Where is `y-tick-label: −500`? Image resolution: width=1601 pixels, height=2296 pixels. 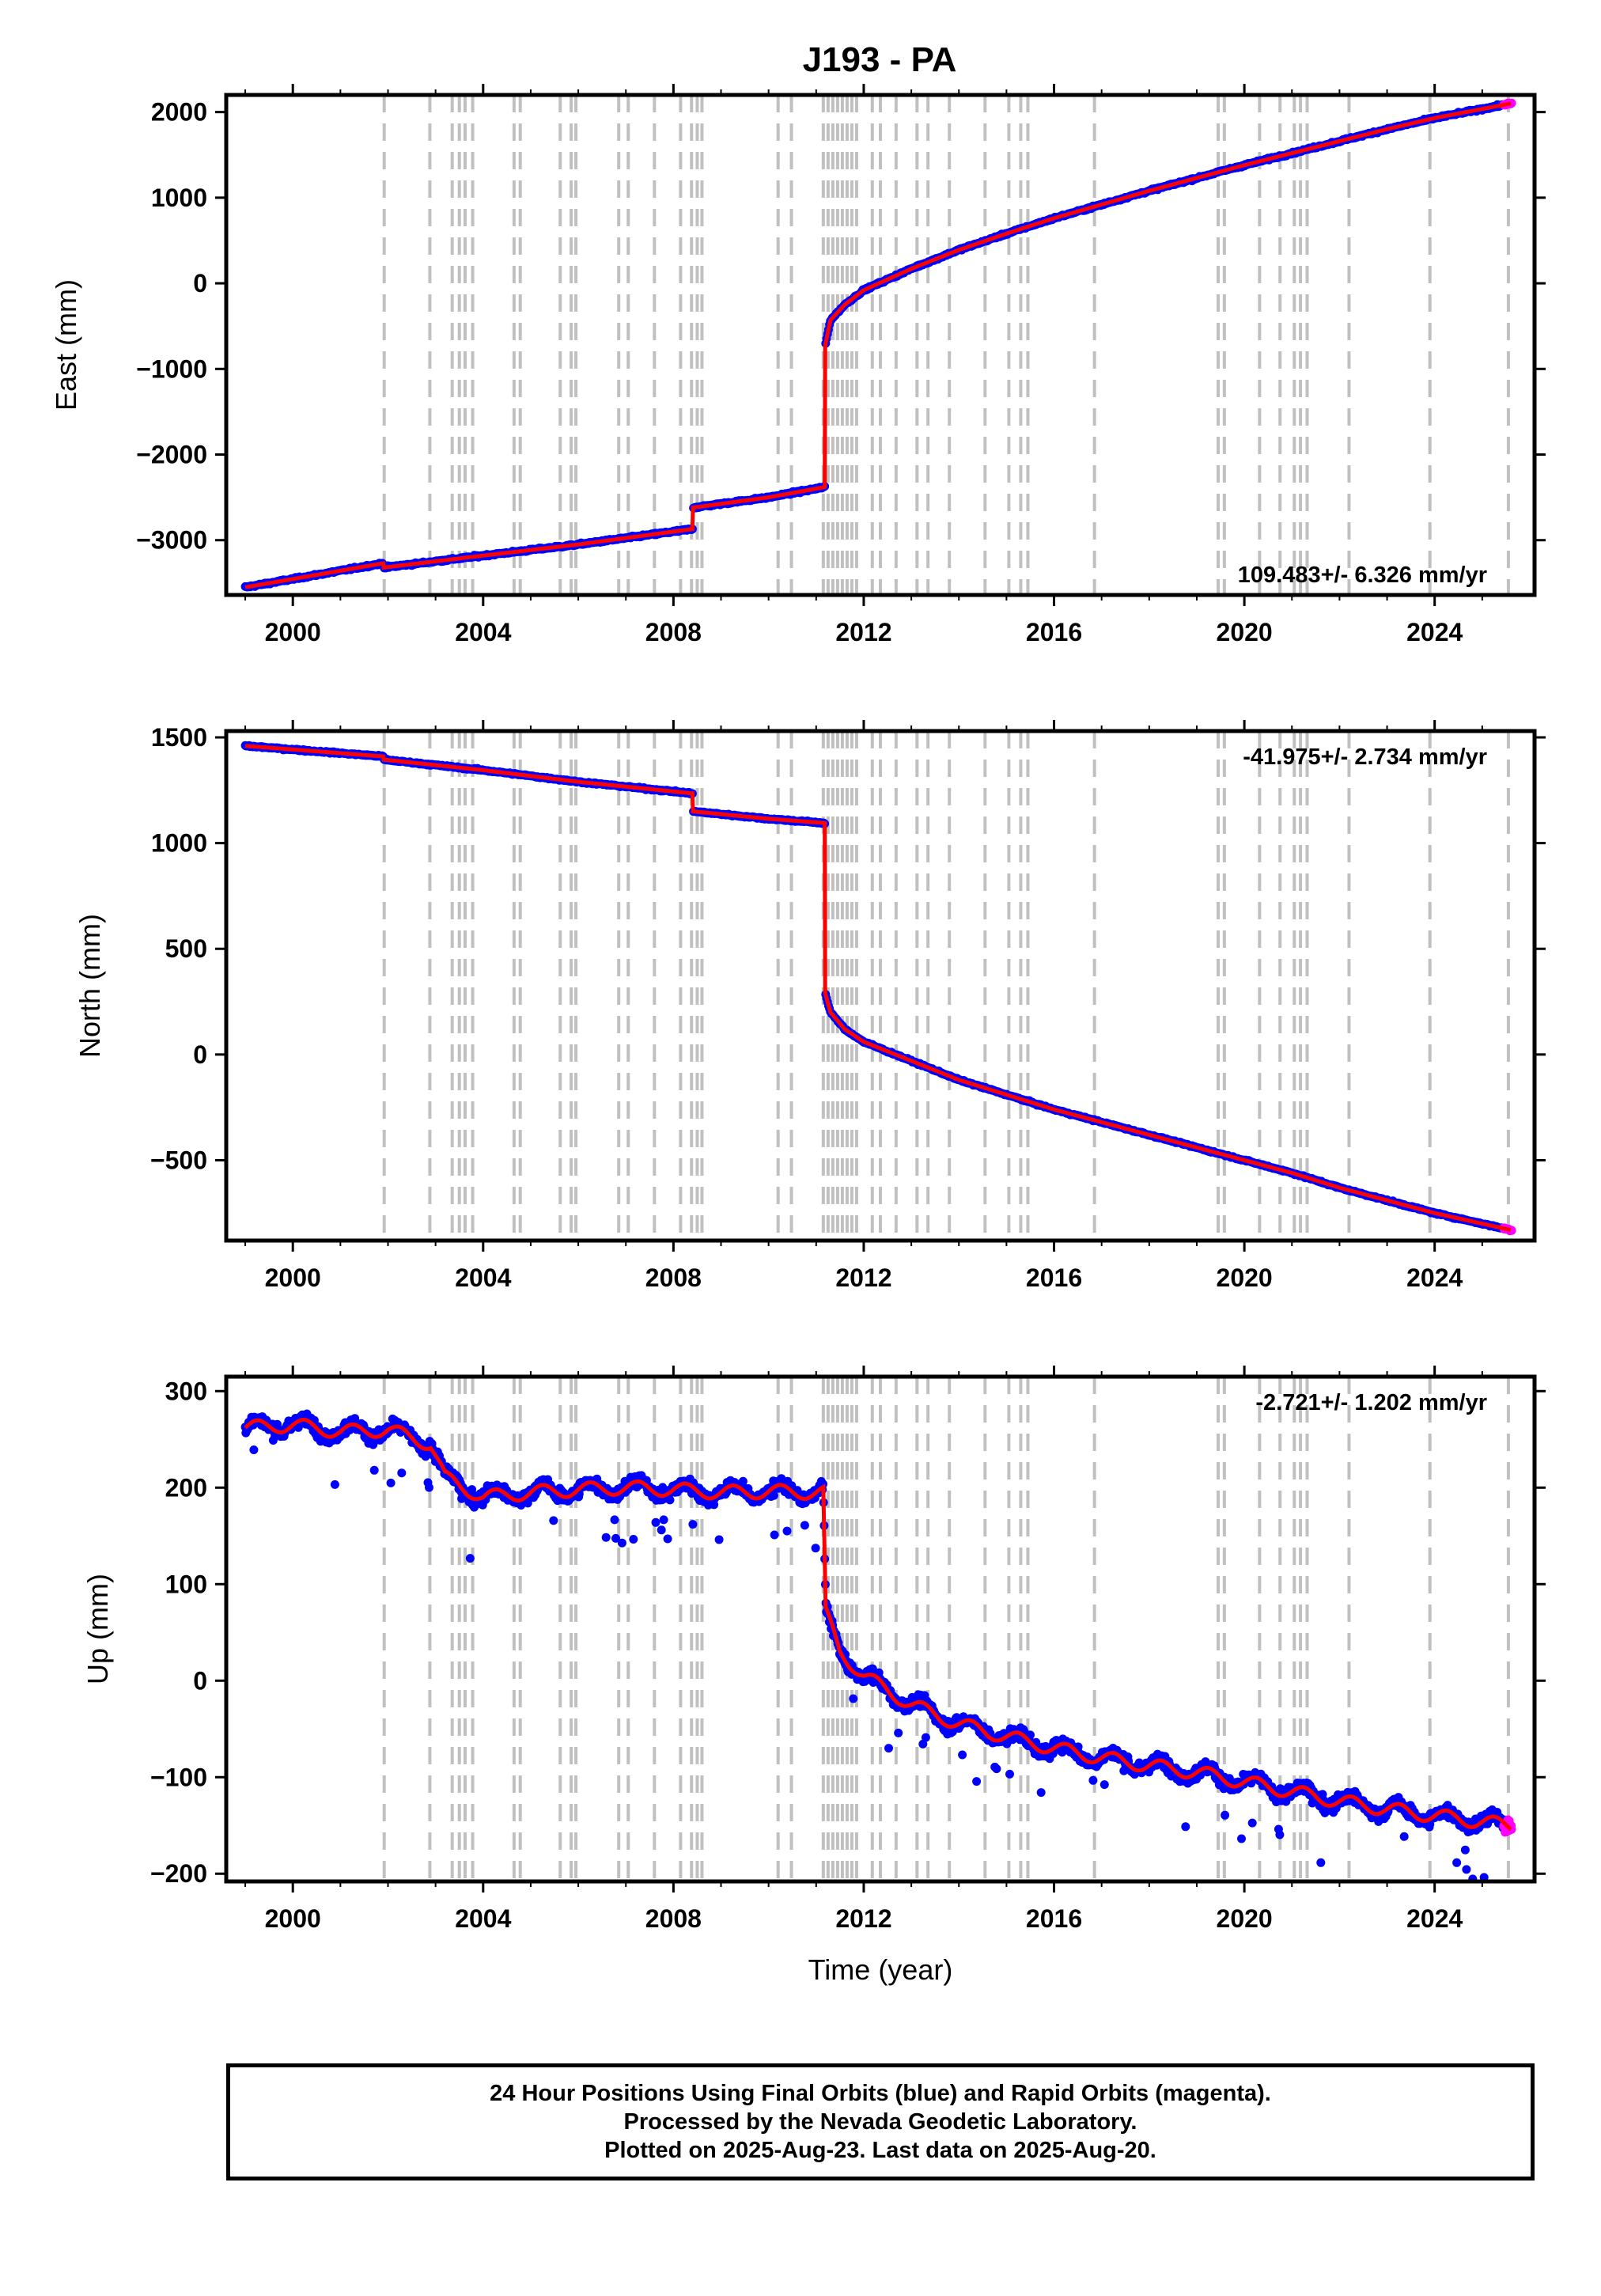 y-tick-label: −500 is located at coordinates (178, 1160).